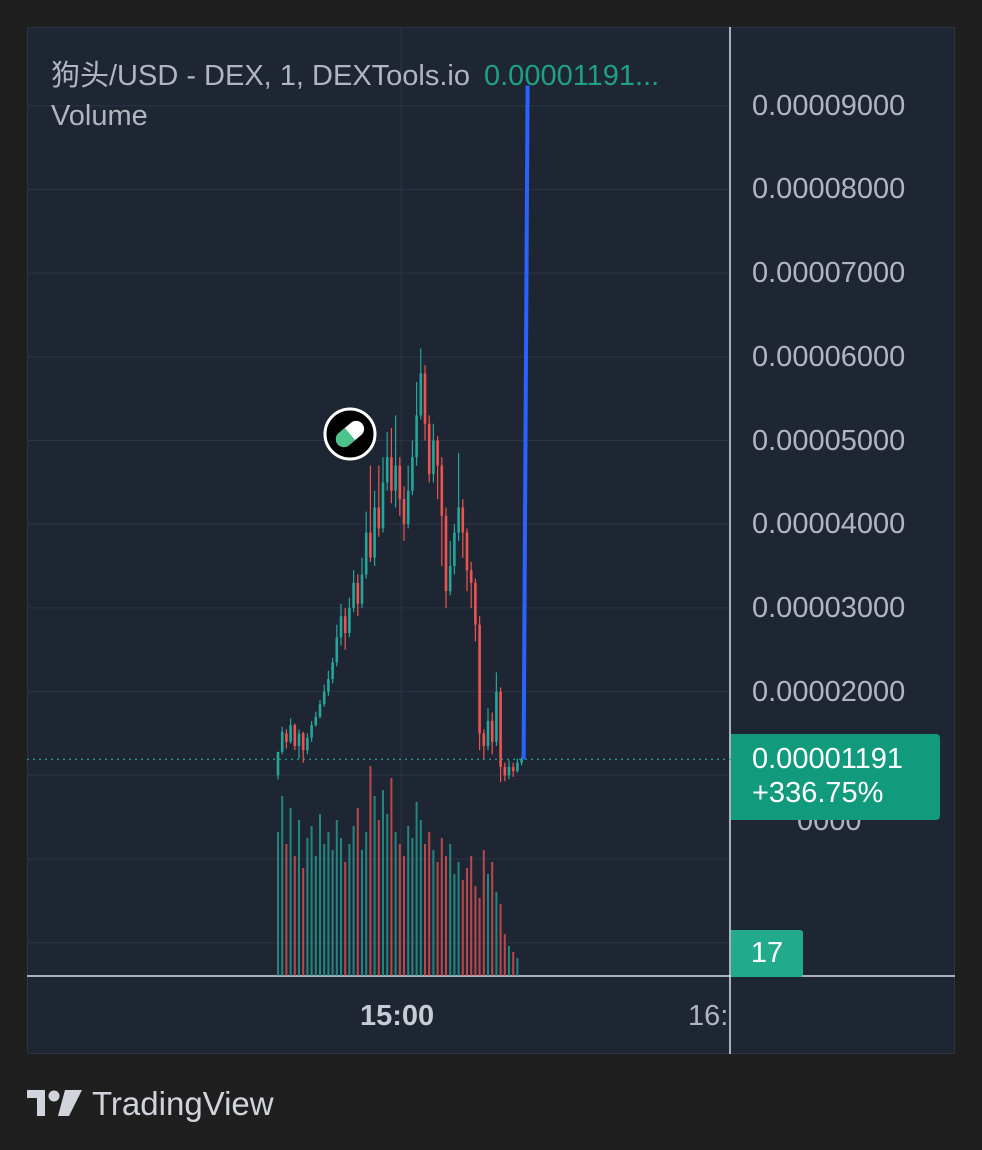 This screenshot has width=982, height=1150. What do you see at coordinates (397, 1016) in the screenshot?
I see `time-tick-label: 15:00` at bounding box center [397, 1016].